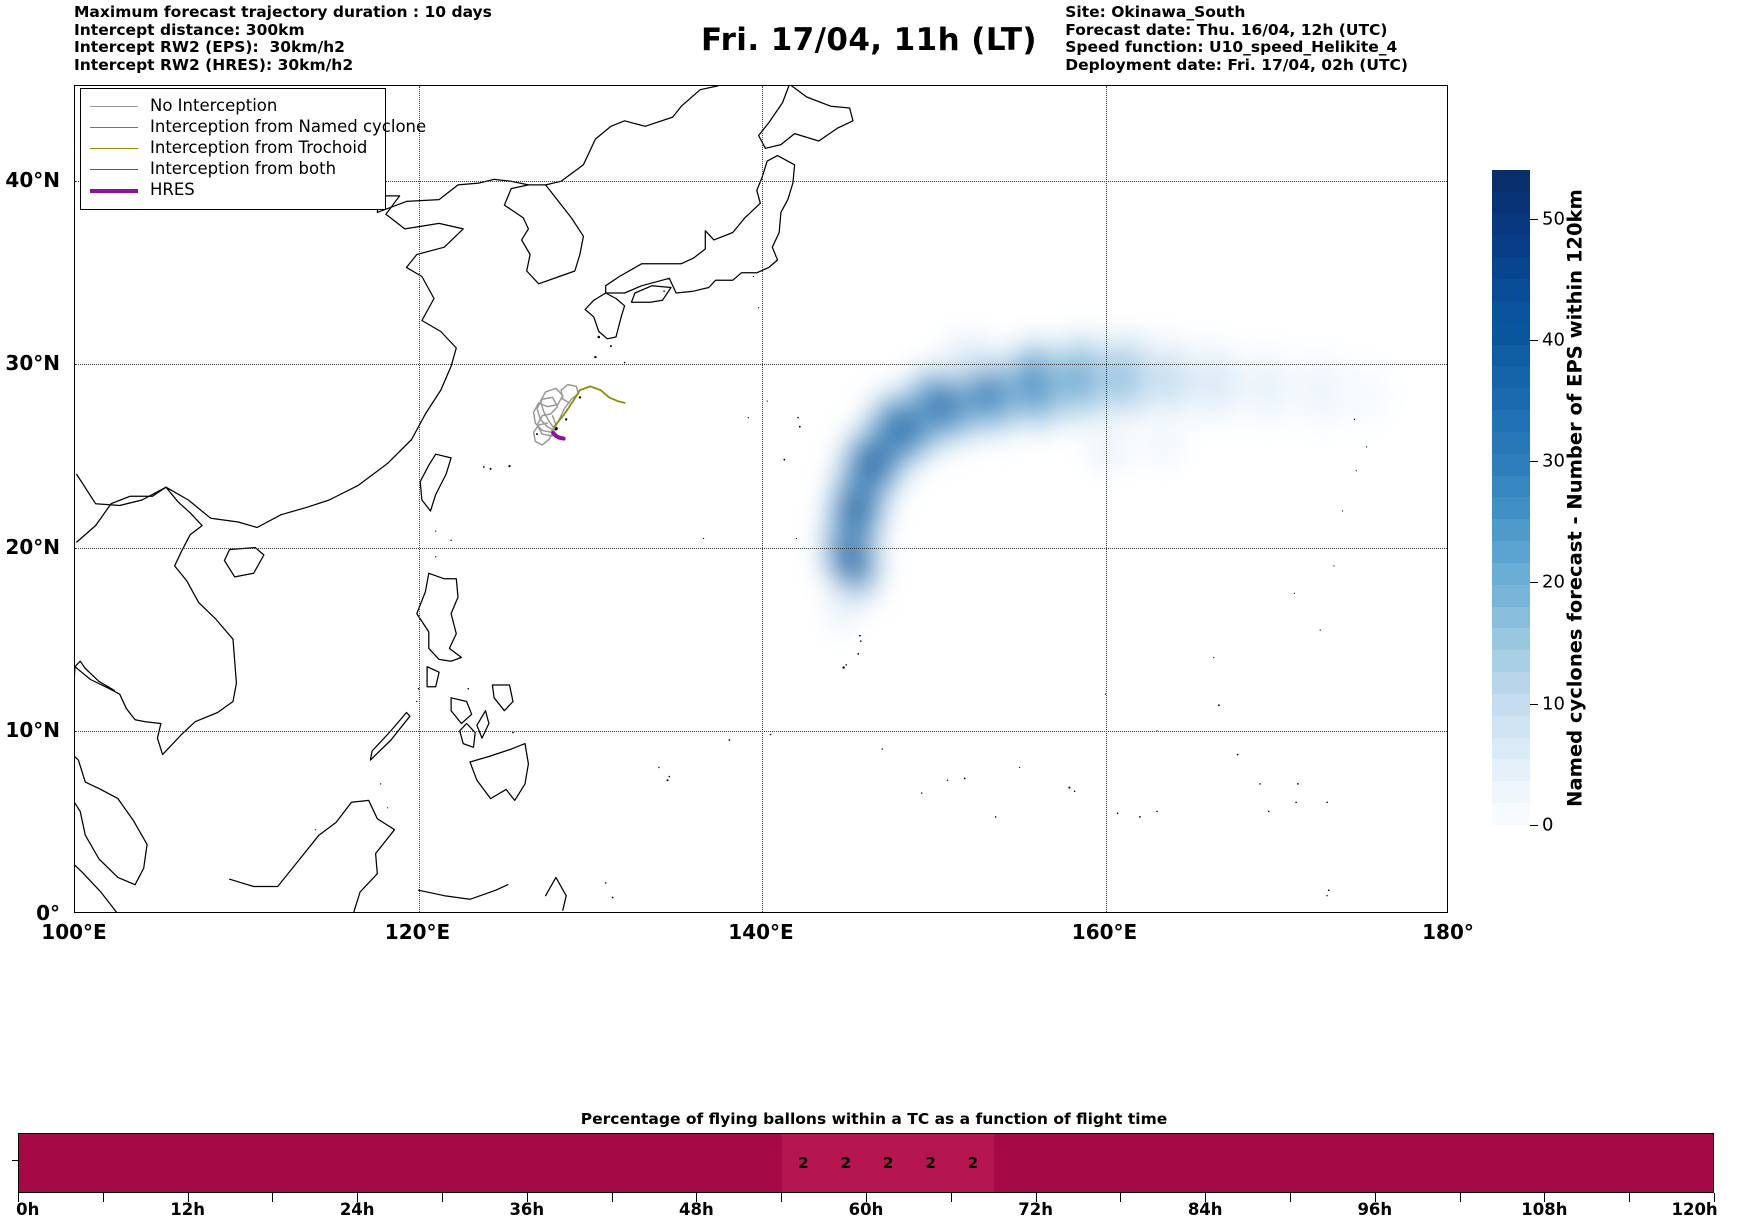 The height and width of the screenshot is (1219, 1748). I want to click on lon-tick-120: 120°E, so click(417, 932).